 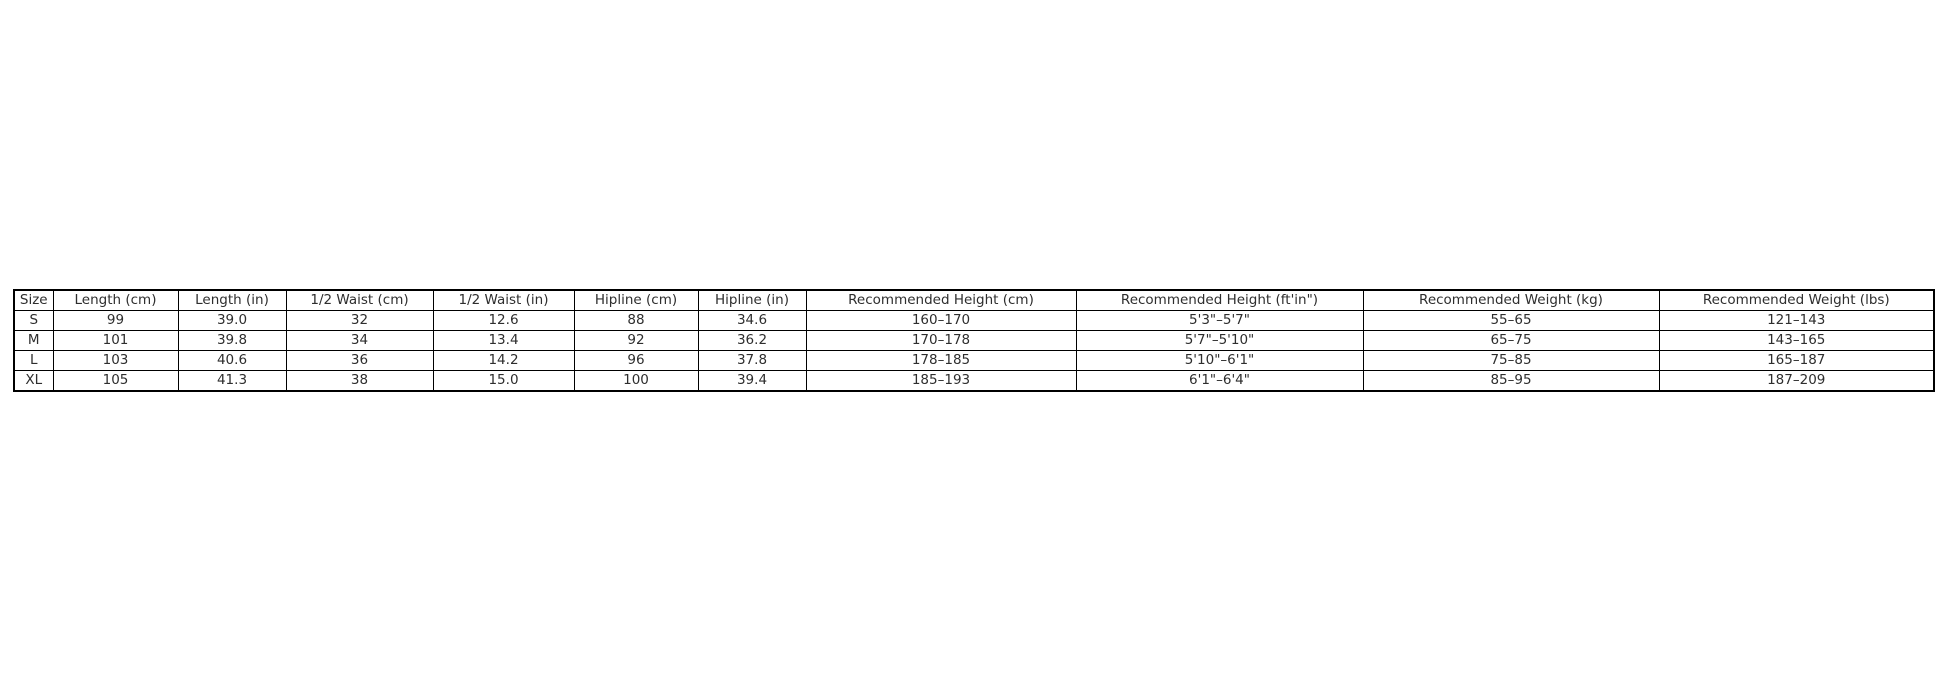 I want to click on table-cell: 14.2, so click(x=503, y=360).